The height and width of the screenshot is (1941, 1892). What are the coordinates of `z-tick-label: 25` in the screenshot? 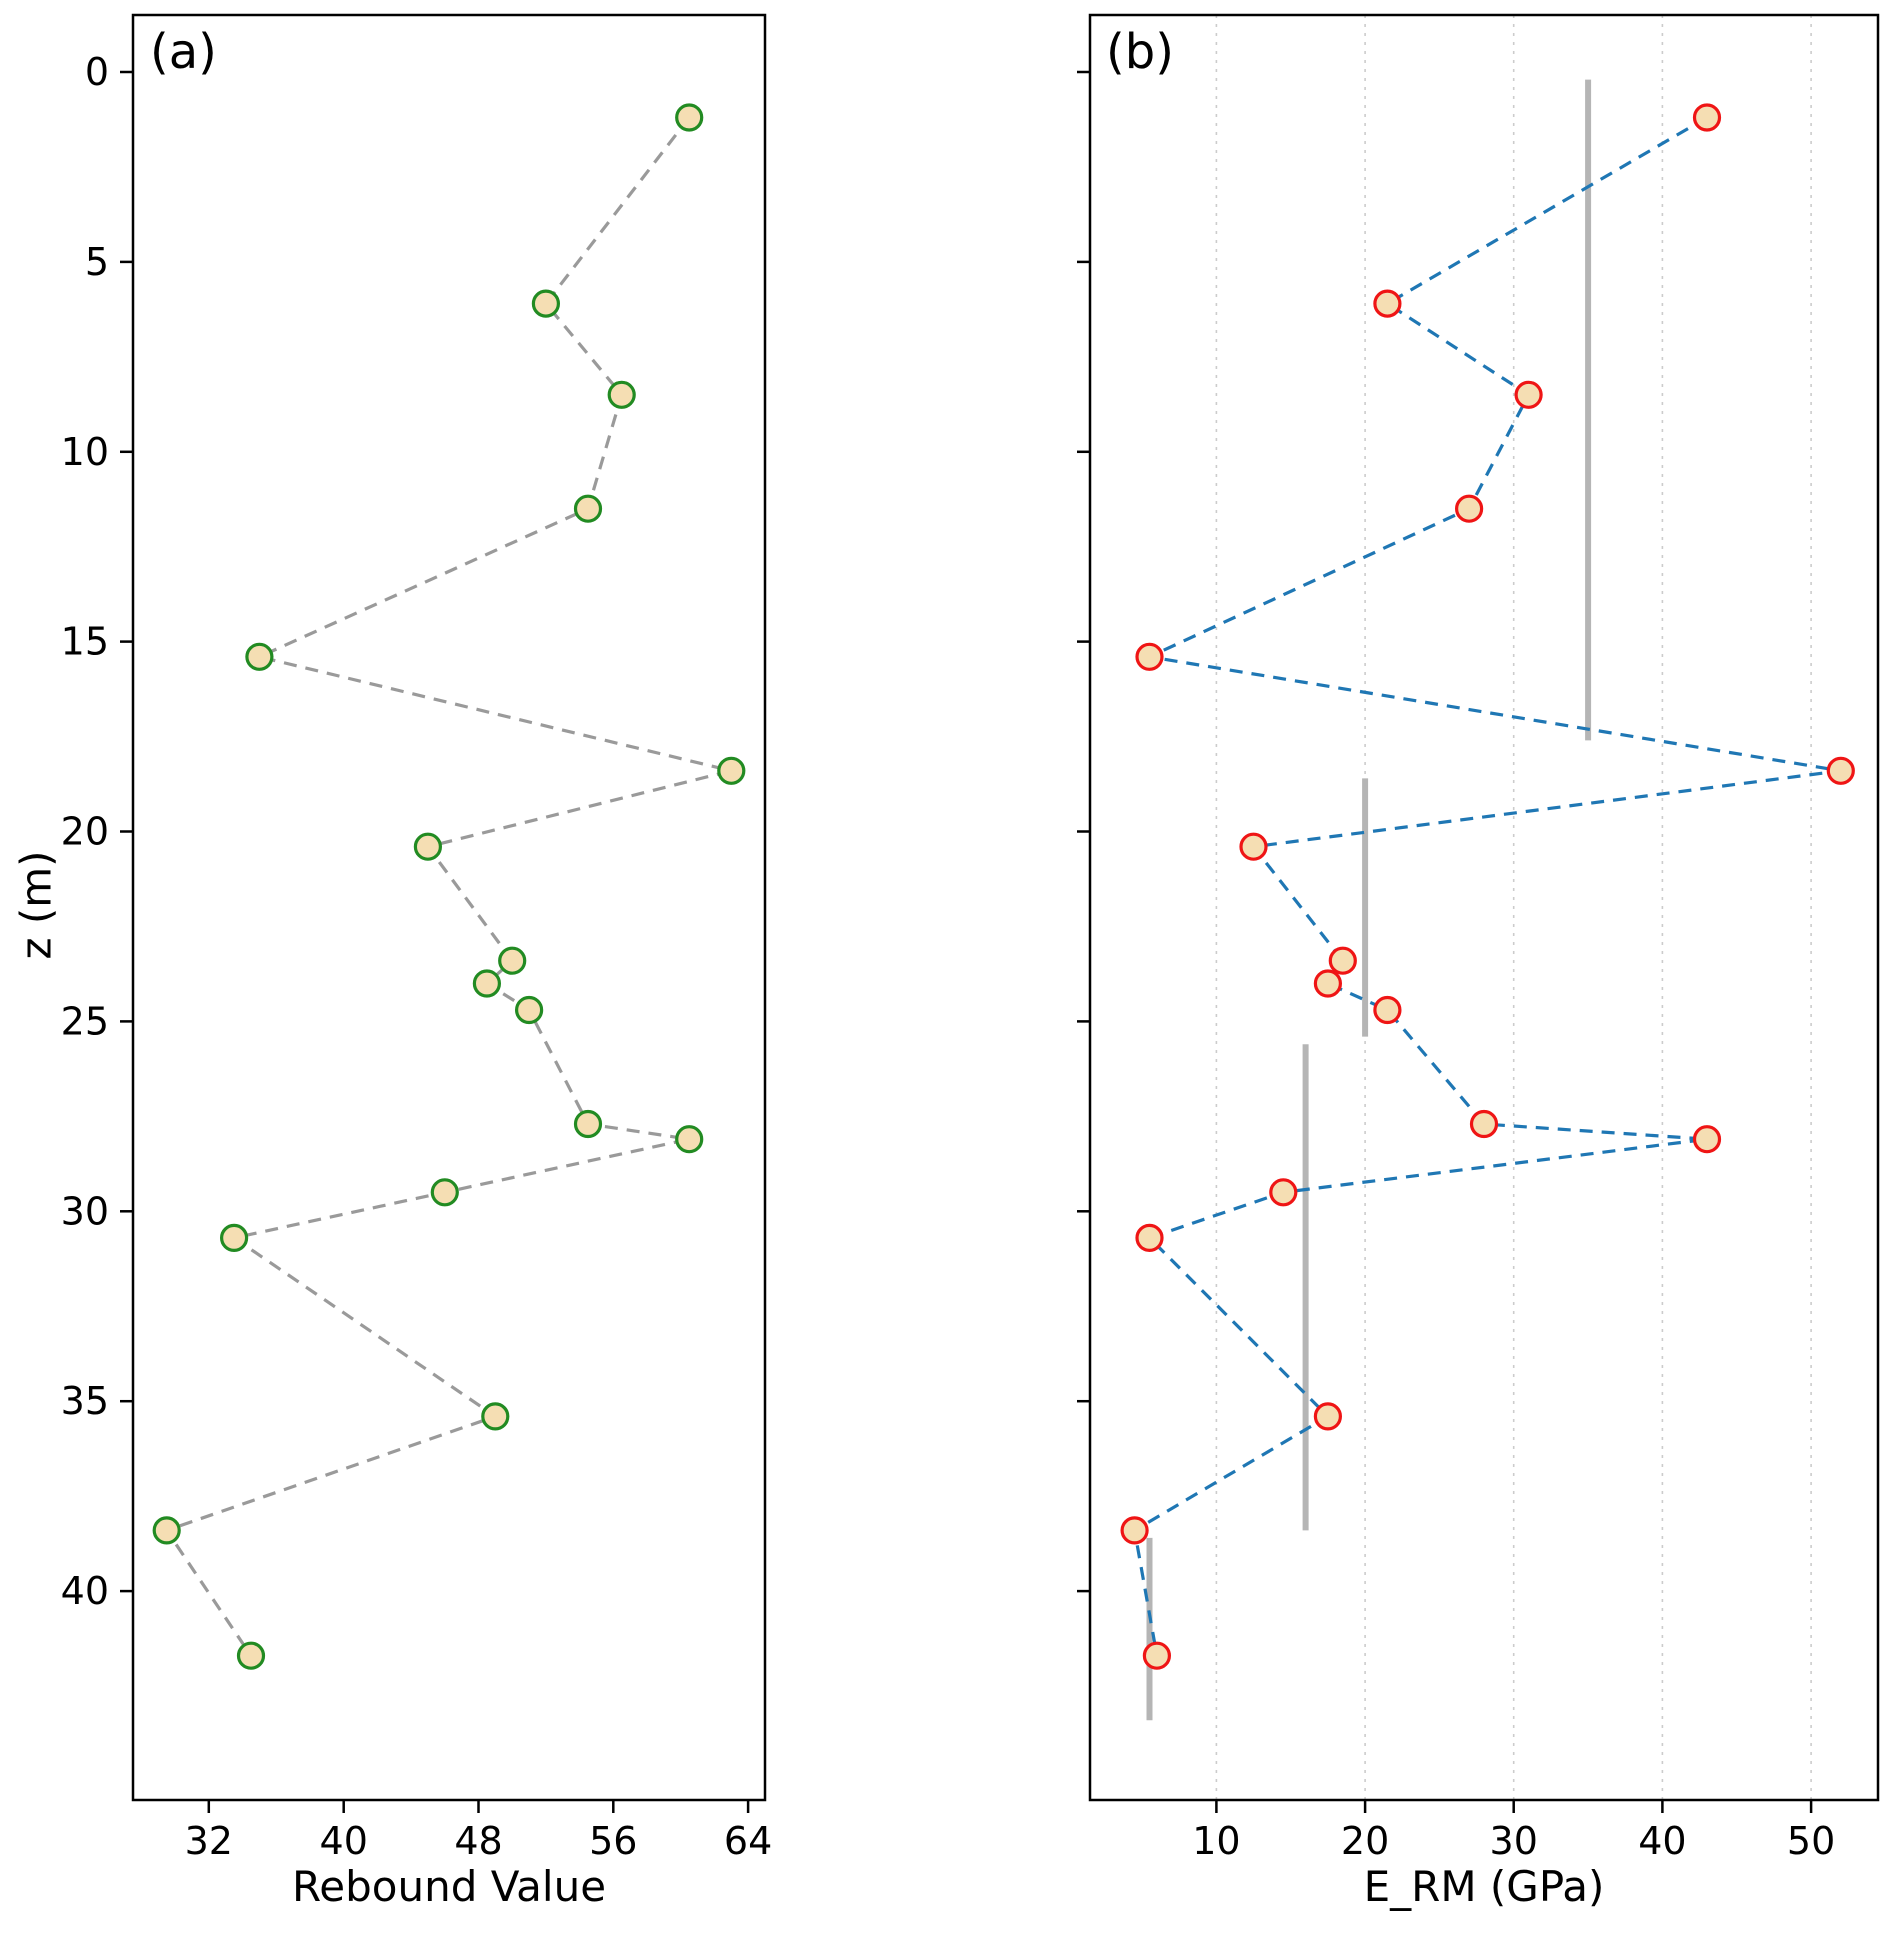 It's located at (85, 1021).